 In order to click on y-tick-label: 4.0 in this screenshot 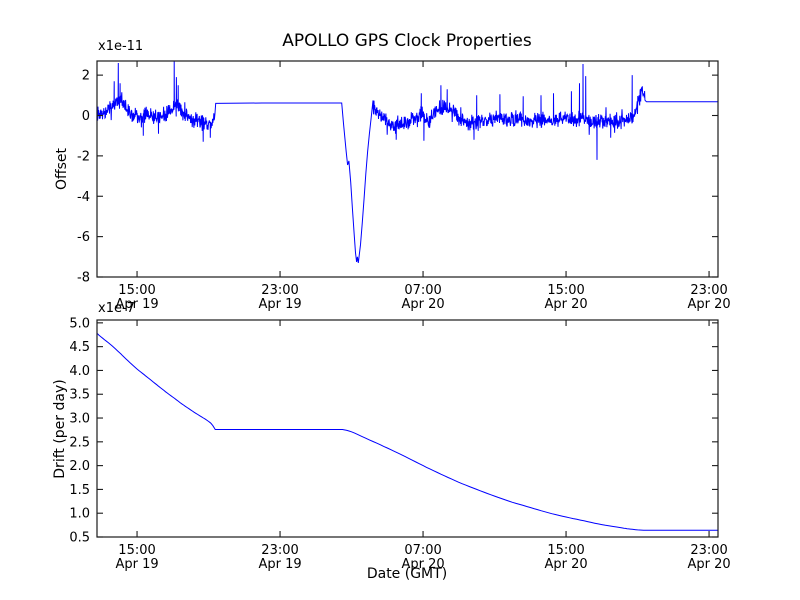, I will do `click(79, 371)`.